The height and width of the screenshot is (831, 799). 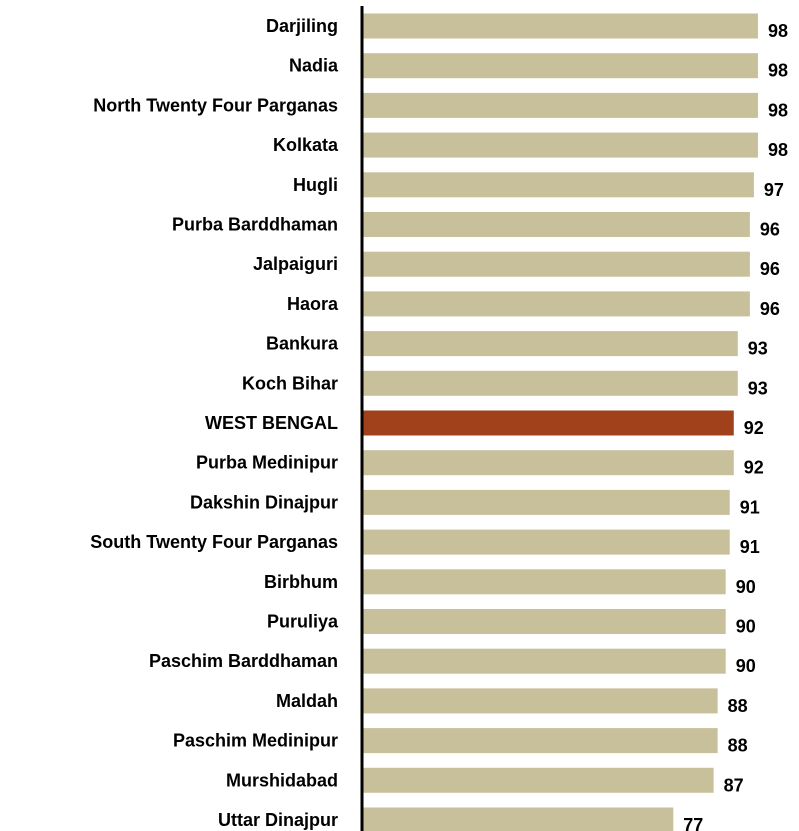 What do you see at coordinates (301, 582) in the screenshot?
I see `category-label: Birbhum` at bounding box center [301, 582].